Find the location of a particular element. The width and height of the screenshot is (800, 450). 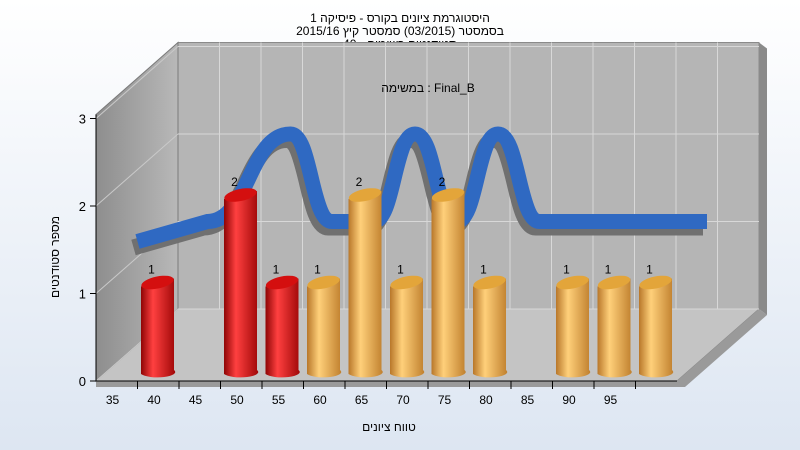

x-tick-label: 95 is located at coordinates (611, 400).